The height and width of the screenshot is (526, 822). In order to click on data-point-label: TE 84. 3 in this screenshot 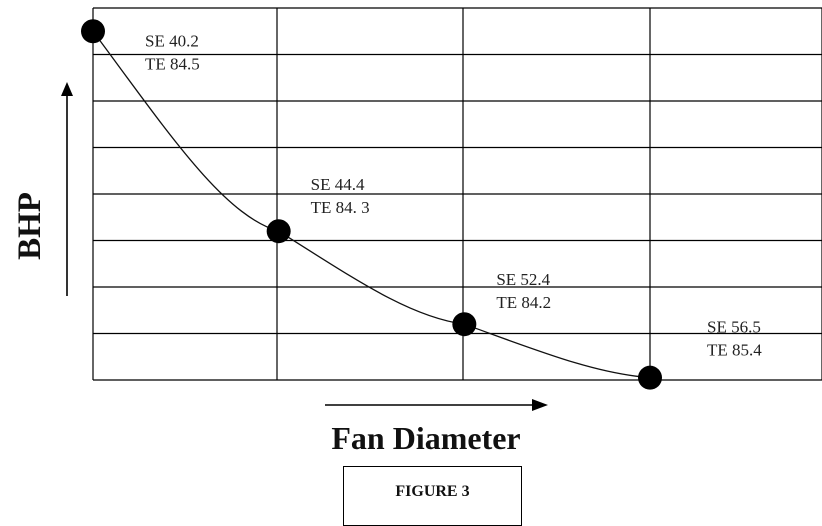, I will do `click(340, 207)`.